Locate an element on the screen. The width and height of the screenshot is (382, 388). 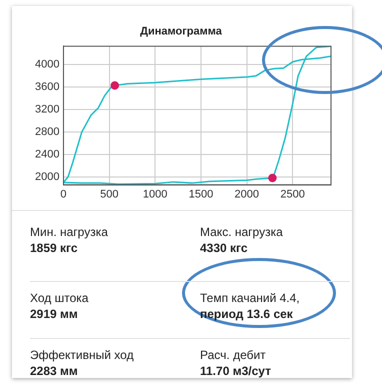
x-tick-label: 0 is located at coordinates (63, 194).